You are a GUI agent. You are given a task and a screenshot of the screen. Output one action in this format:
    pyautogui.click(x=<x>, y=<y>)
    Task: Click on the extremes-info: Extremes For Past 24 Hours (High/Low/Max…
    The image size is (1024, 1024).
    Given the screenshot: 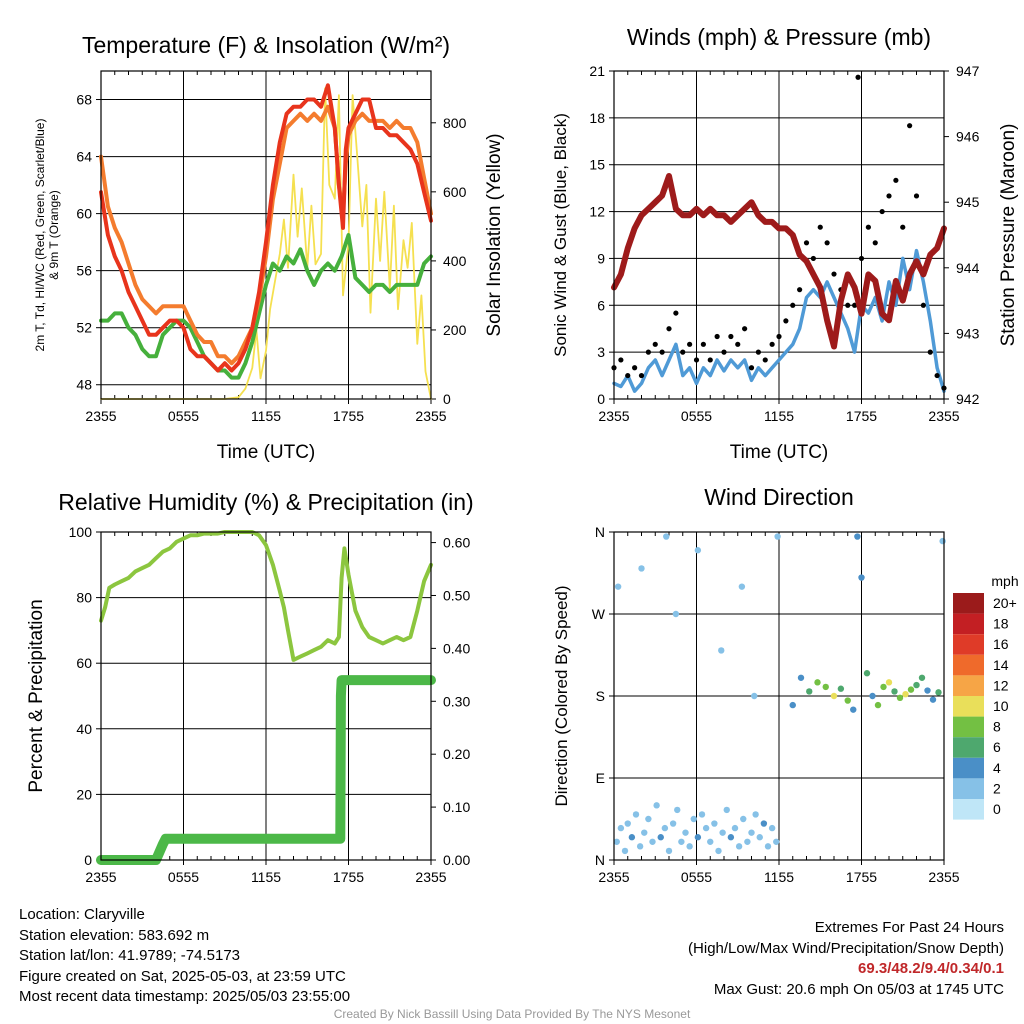 What is the action you would take?
    pyautogui.click(x=846, y=959)
    